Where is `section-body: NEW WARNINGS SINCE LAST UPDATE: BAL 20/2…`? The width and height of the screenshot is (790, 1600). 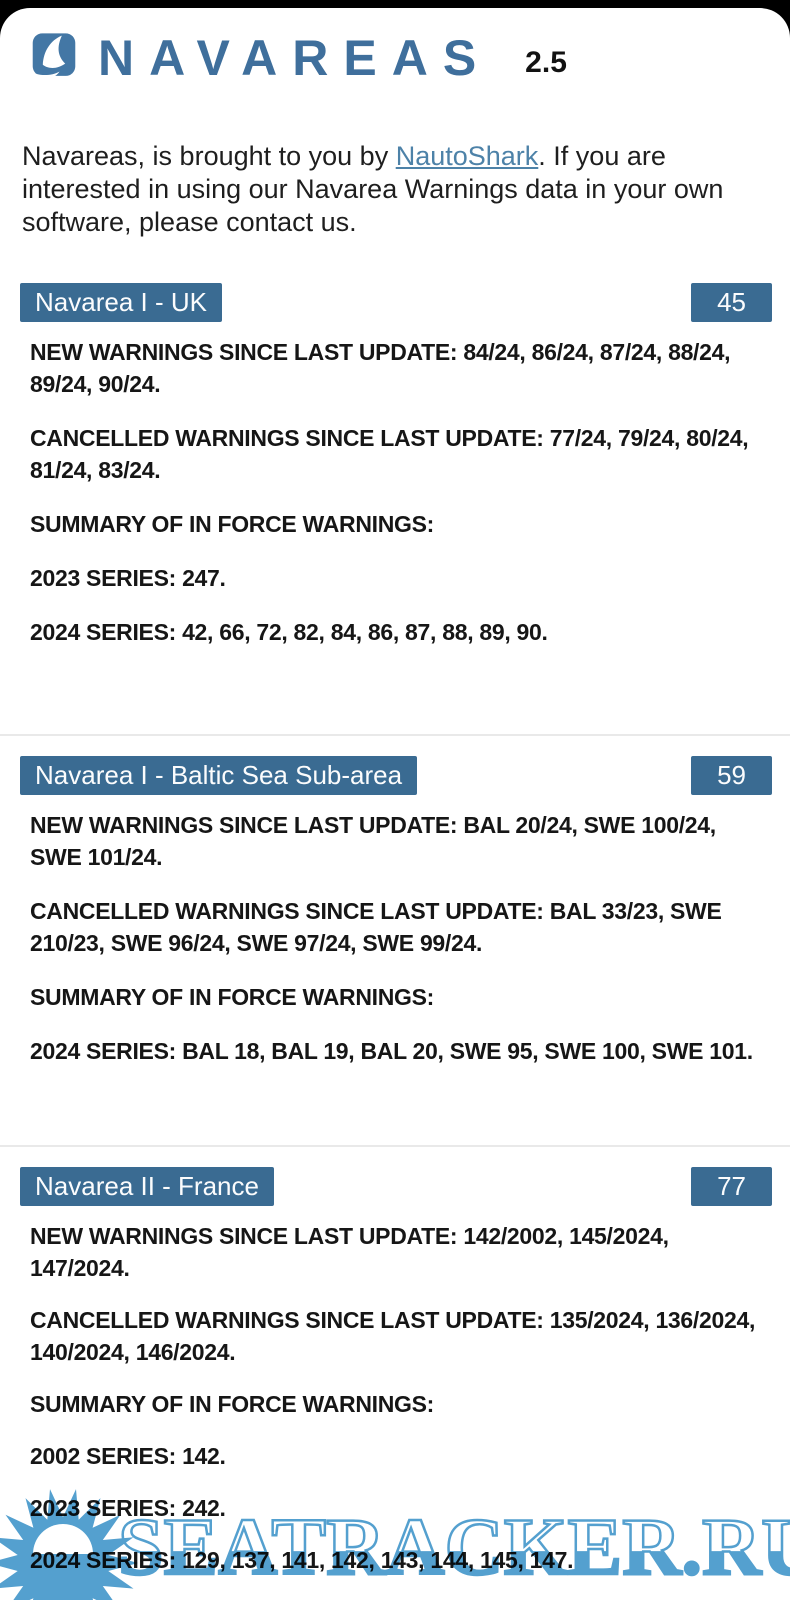 section-body: NEW WARNINGS SINCE LAST UPDATE: BAL 20/2… is located at coordinates (396, 938).